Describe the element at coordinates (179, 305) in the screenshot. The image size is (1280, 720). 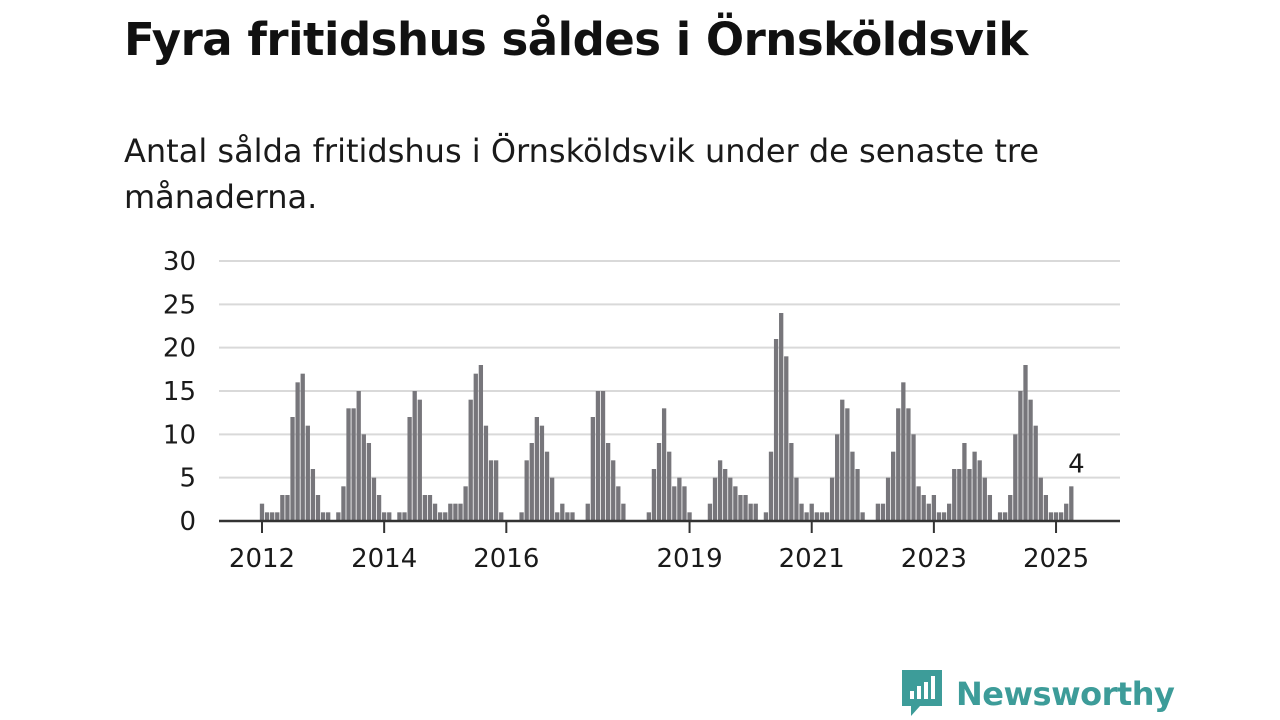
I see `y-tick-label: 25` at that location.